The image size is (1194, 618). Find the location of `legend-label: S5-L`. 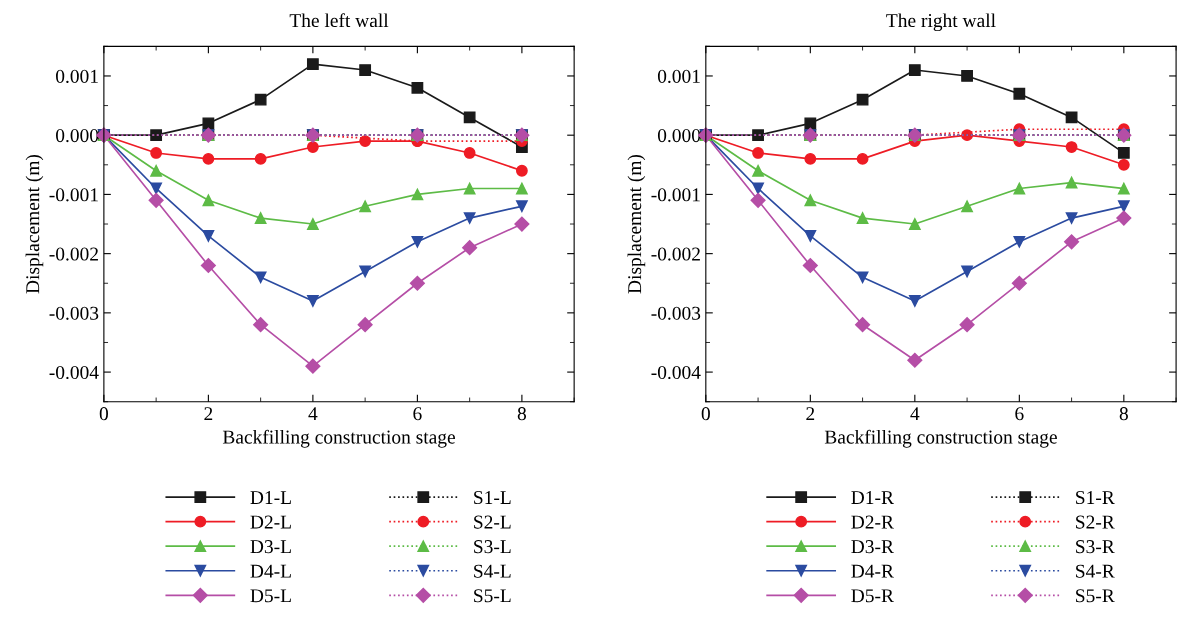

legend-label: S5-L is located at coordinates (492, 596).